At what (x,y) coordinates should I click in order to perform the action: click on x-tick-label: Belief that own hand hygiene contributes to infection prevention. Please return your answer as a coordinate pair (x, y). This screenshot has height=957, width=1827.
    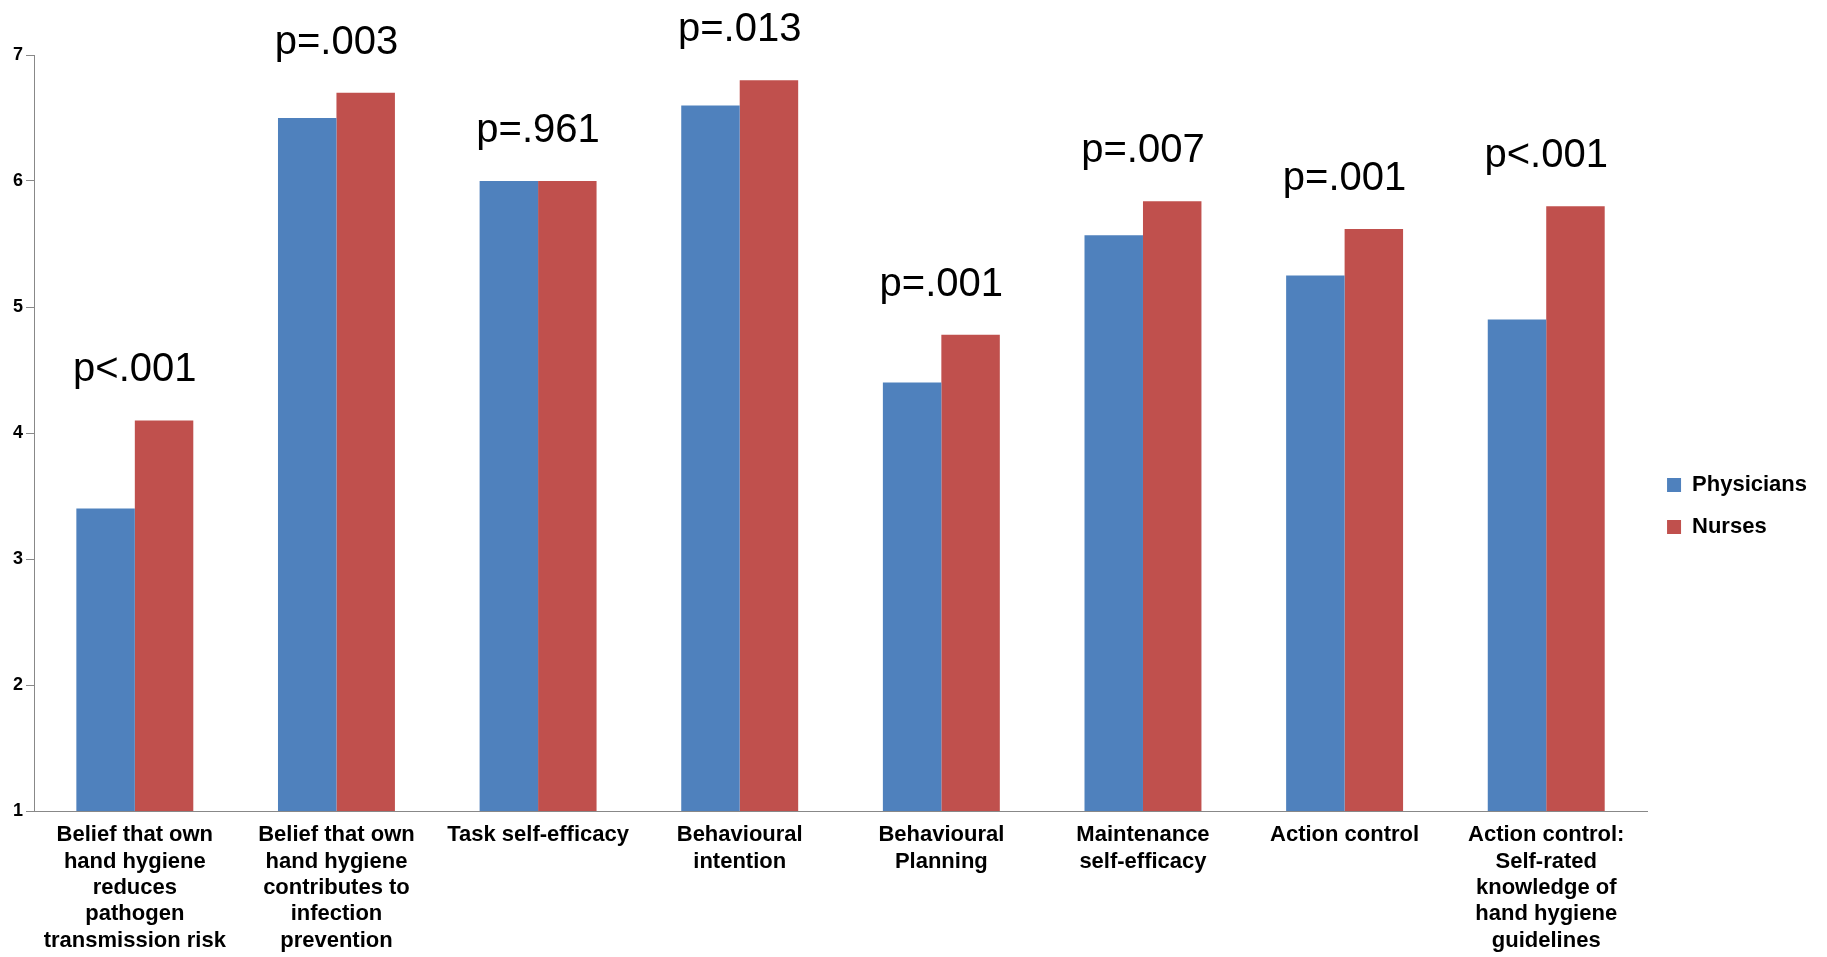
    Looking at the image, I should click on (336, 886).